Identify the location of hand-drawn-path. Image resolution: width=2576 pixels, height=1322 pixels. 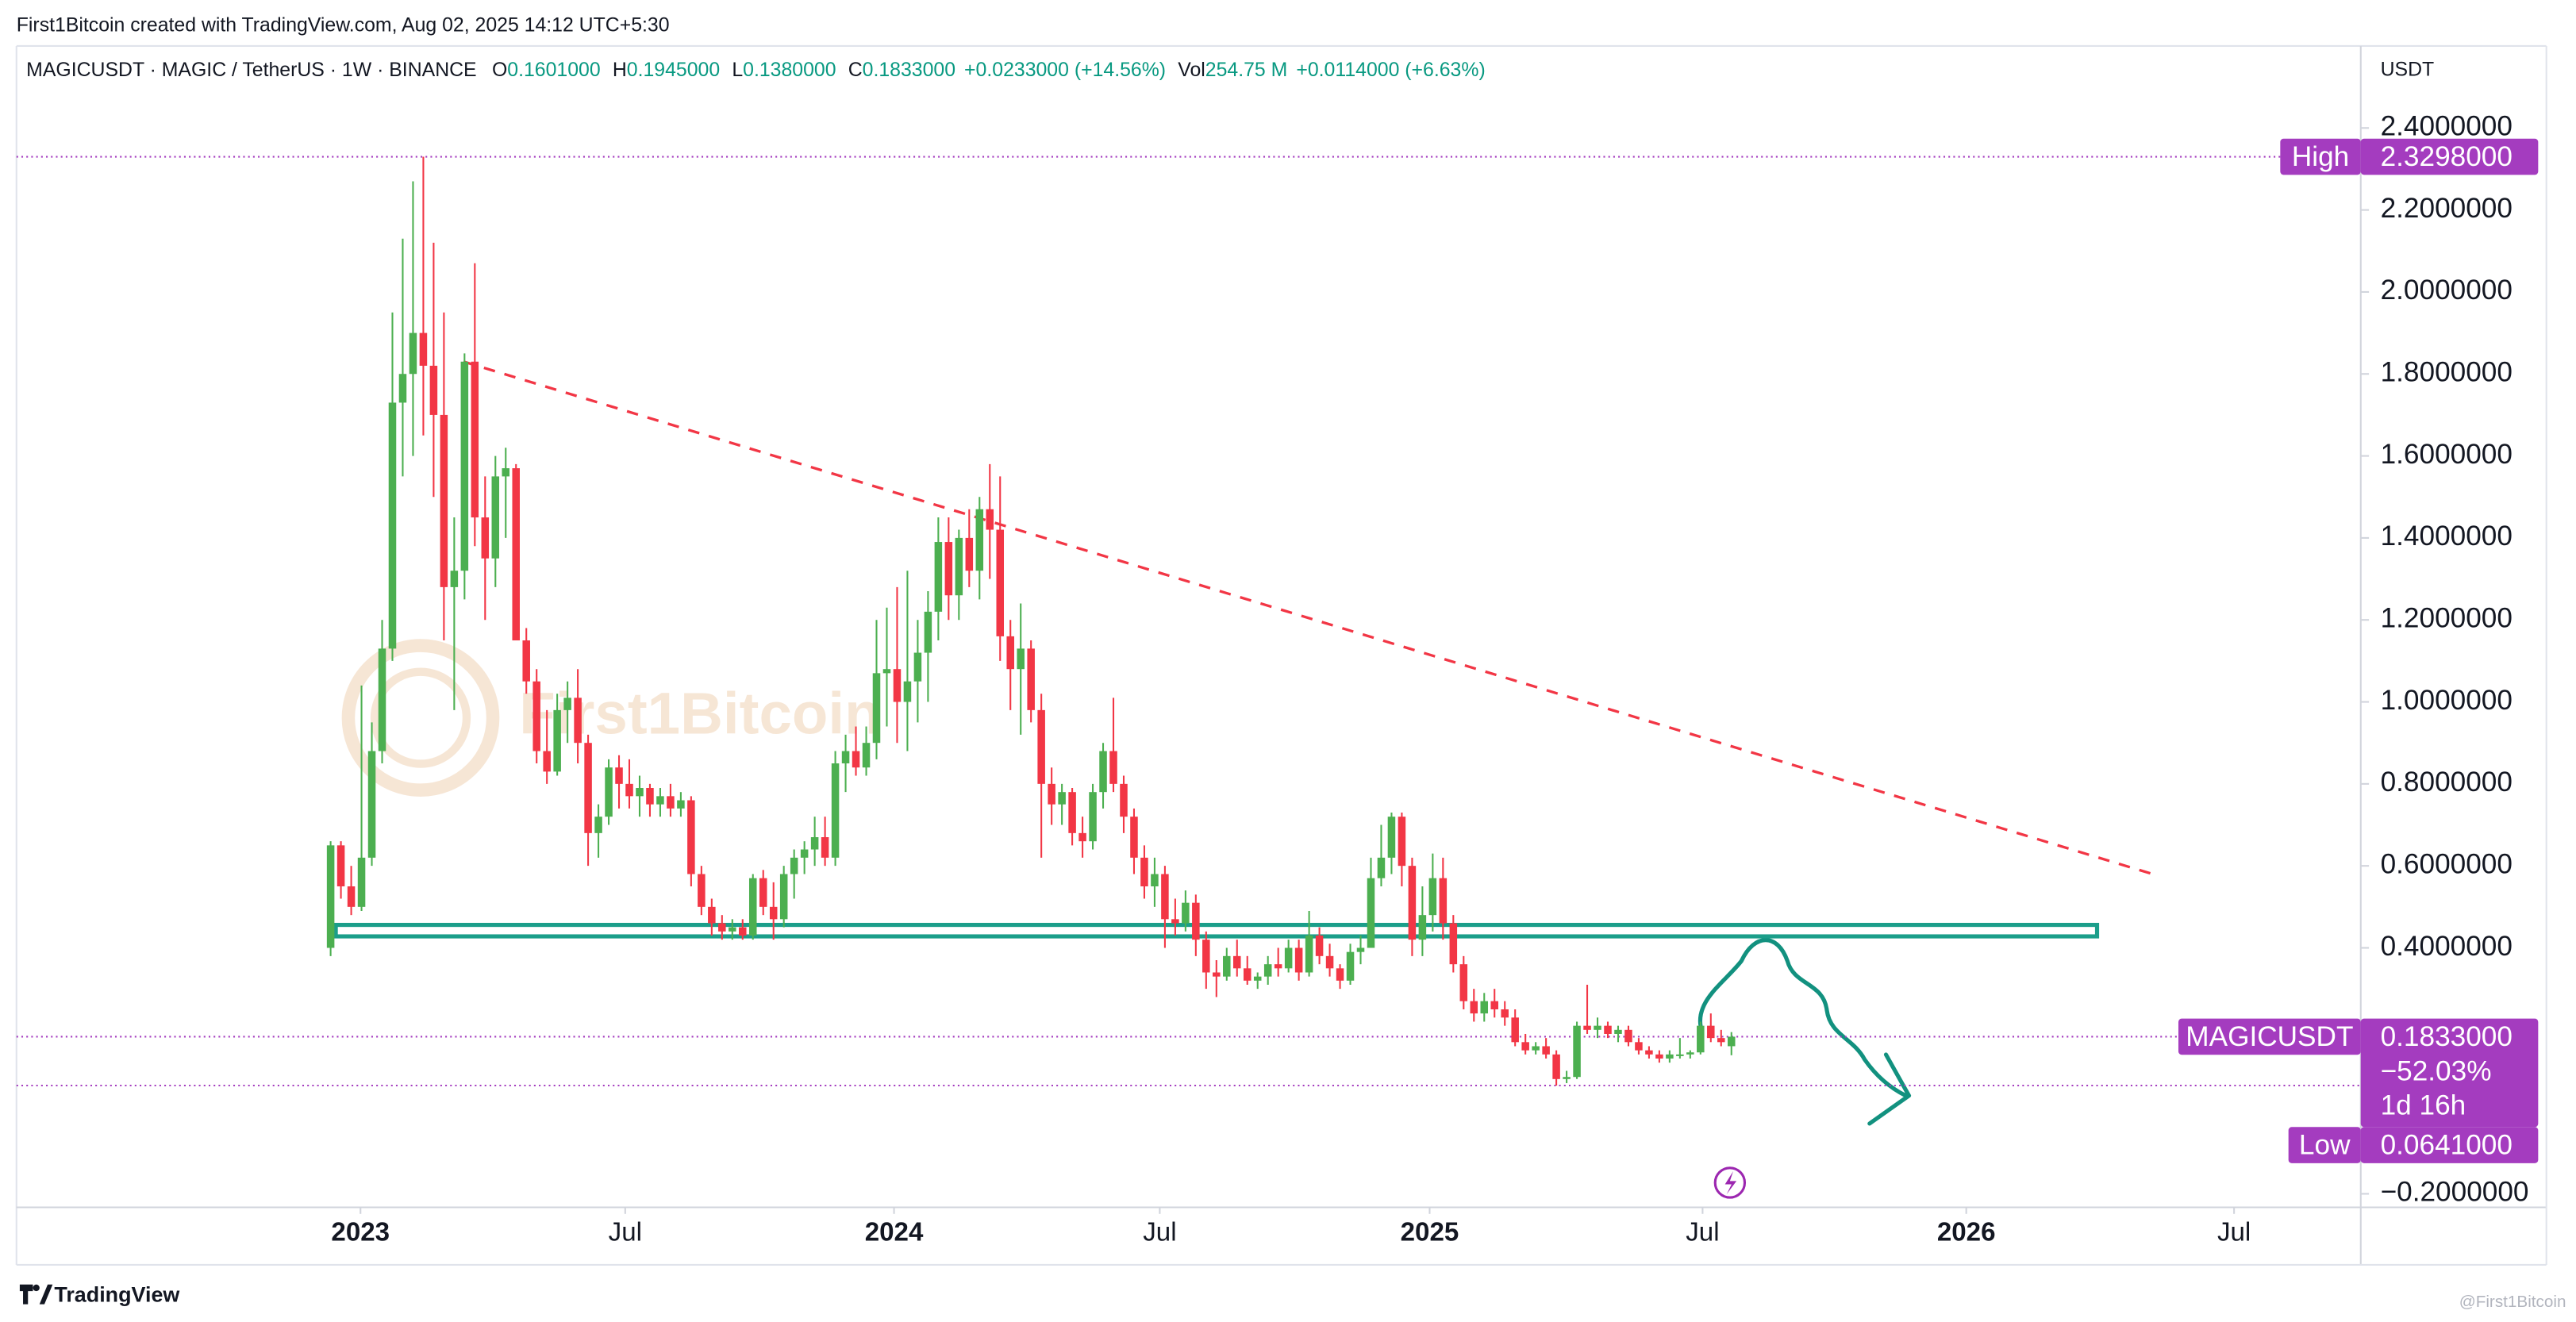
(1803, 1018).